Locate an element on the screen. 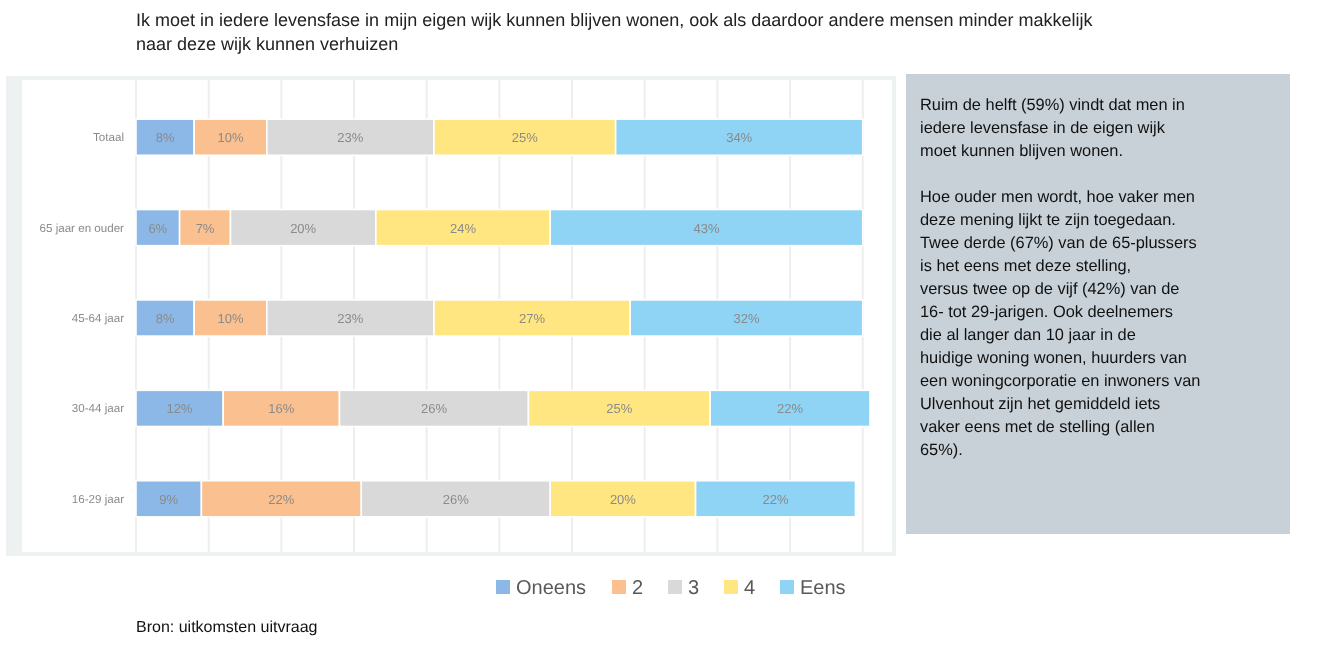 This screenshot has width=1322, height=646. text: Bron: uitkomsten uitvraag is located at coordinates (227, 627).